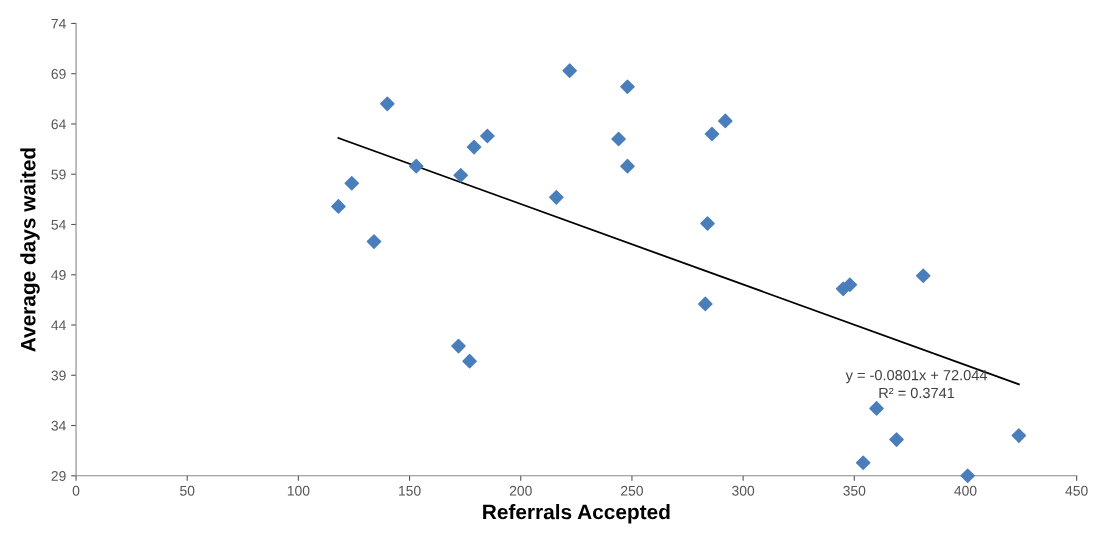  Describe the element at coordinates (58, 375) in the screenshot. I see `y-tick-label: 39` at that location.